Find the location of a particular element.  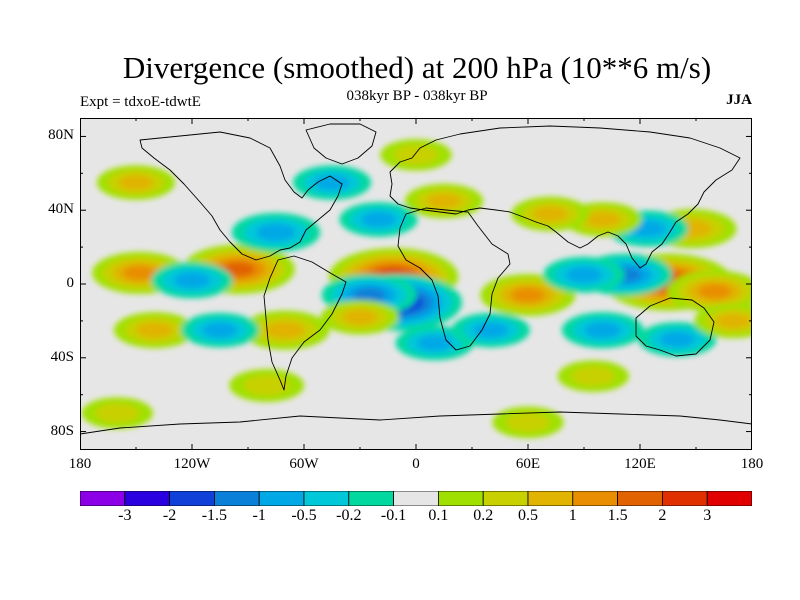

colorbar-label: 2 is located at coordinates (662, 515).